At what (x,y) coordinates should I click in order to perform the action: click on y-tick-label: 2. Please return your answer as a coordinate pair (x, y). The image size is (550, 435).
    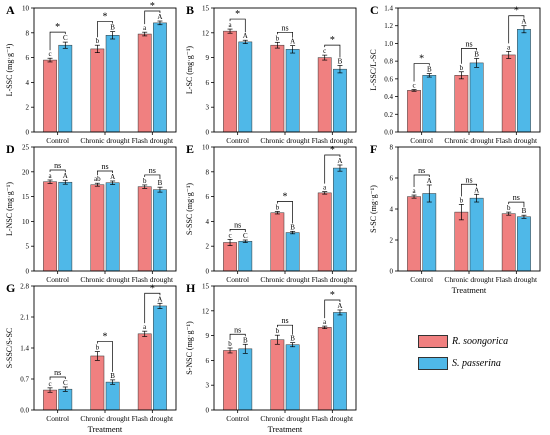
    Looking at the image, I should click on (392, 241).